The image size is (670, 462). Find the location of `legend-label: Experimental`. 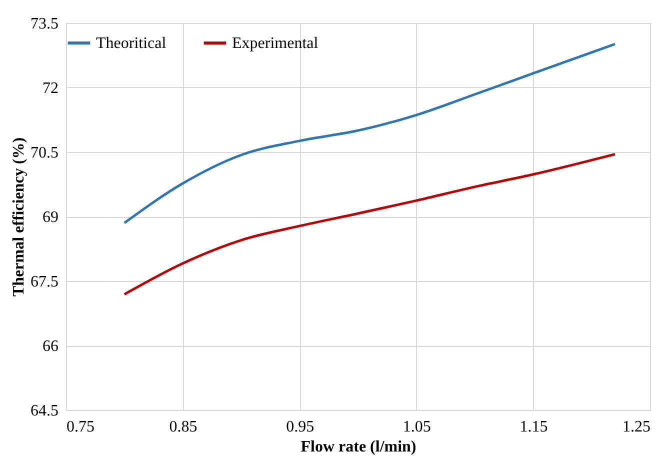

legend-label: Experimental is located at coordinates (275, 43).